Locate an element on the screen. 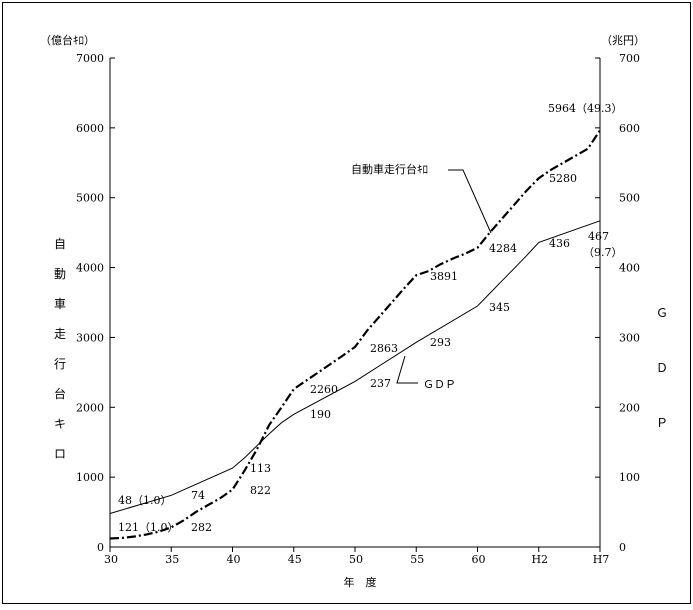 Image resolution: width=693 pixels, height=610 pixels. y-right-tick-label: 600 is located at coordinates (629, 128).